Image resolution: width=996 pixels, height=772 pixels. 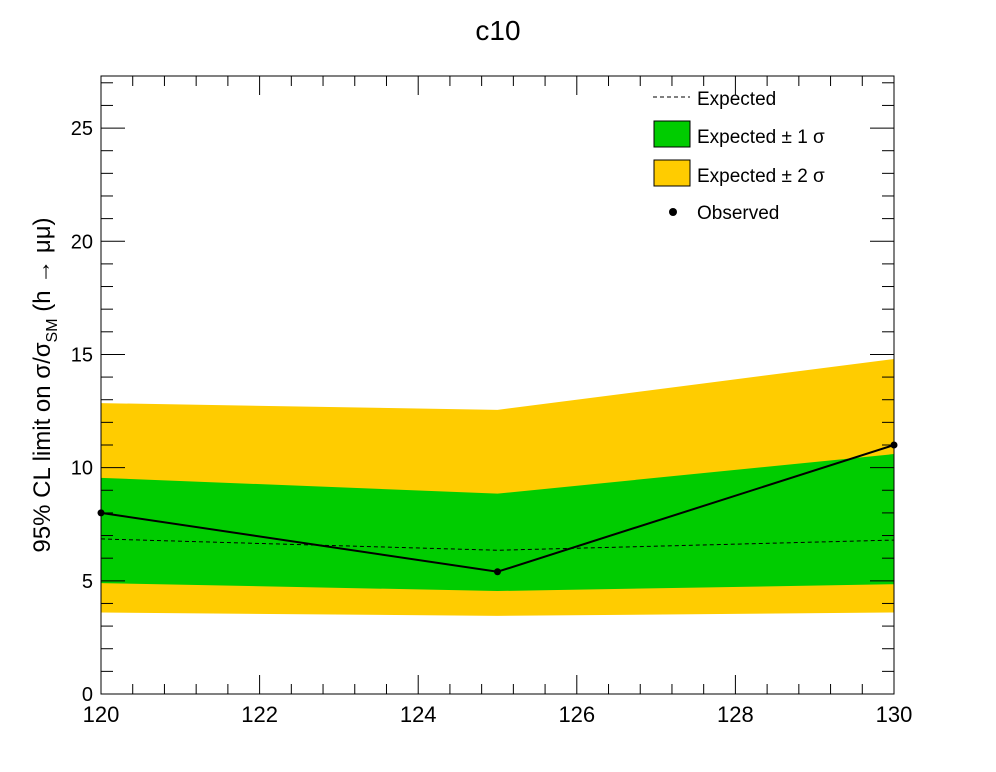 I want to click on one-sigma-band, so click(x=497, y=522).